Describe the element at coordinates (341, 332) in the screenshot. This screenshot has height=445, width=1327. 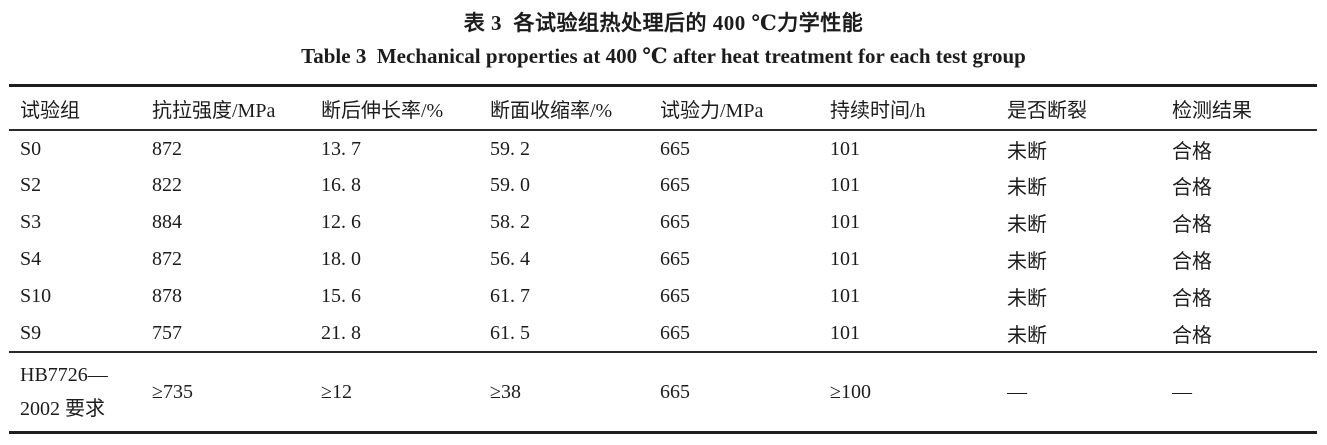
I see `table-cell: 21. 8` at that location.